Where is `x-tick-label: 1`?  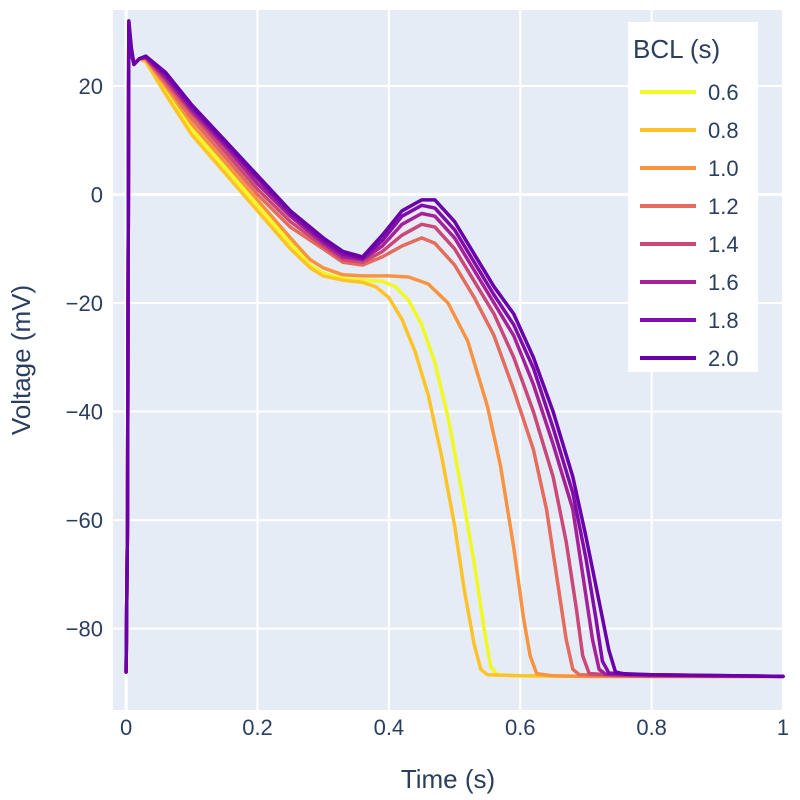 x-tick-label: 1 is located at coordinates (783, 727).